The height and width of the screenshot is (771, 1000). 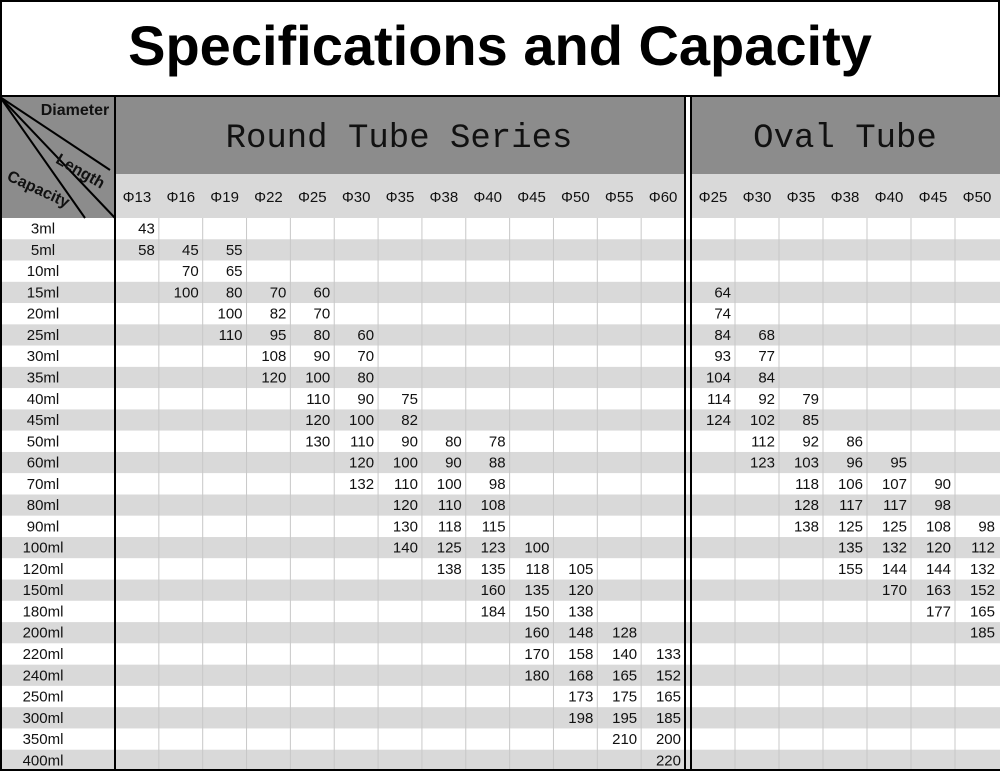 I want to click on diameter-label: Φ30, so click(x=757, y=197).